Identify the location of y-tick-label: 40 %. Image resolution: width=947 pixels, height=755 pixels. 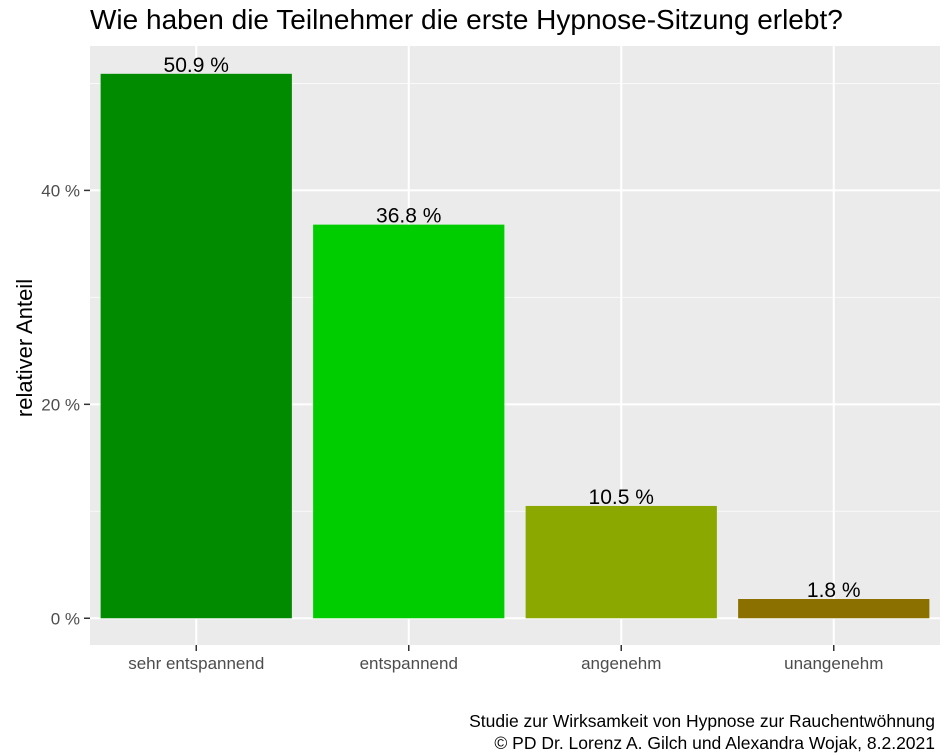
(60, 190).